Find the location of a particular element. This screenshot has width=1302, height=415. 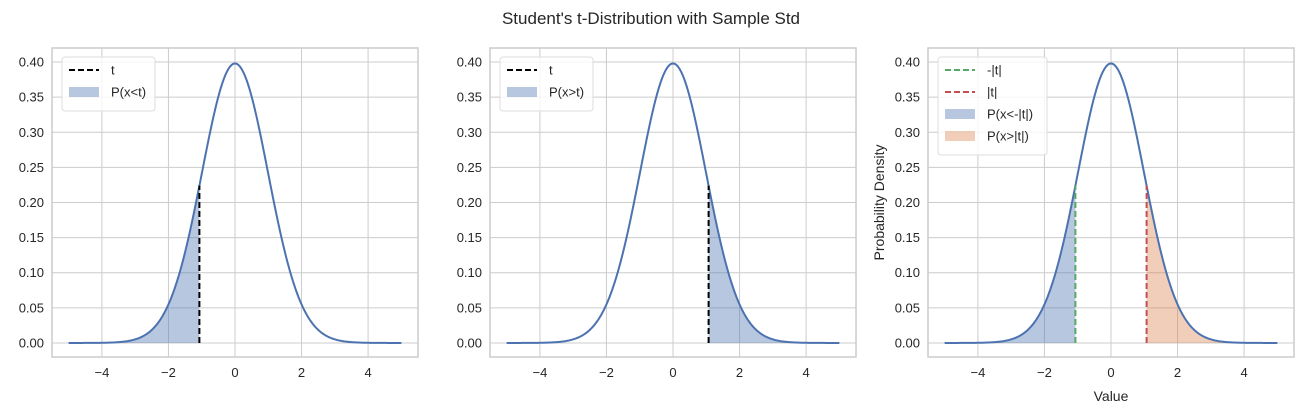

legend-label: P(x>|t|) is located at coordinates (1008, 136).